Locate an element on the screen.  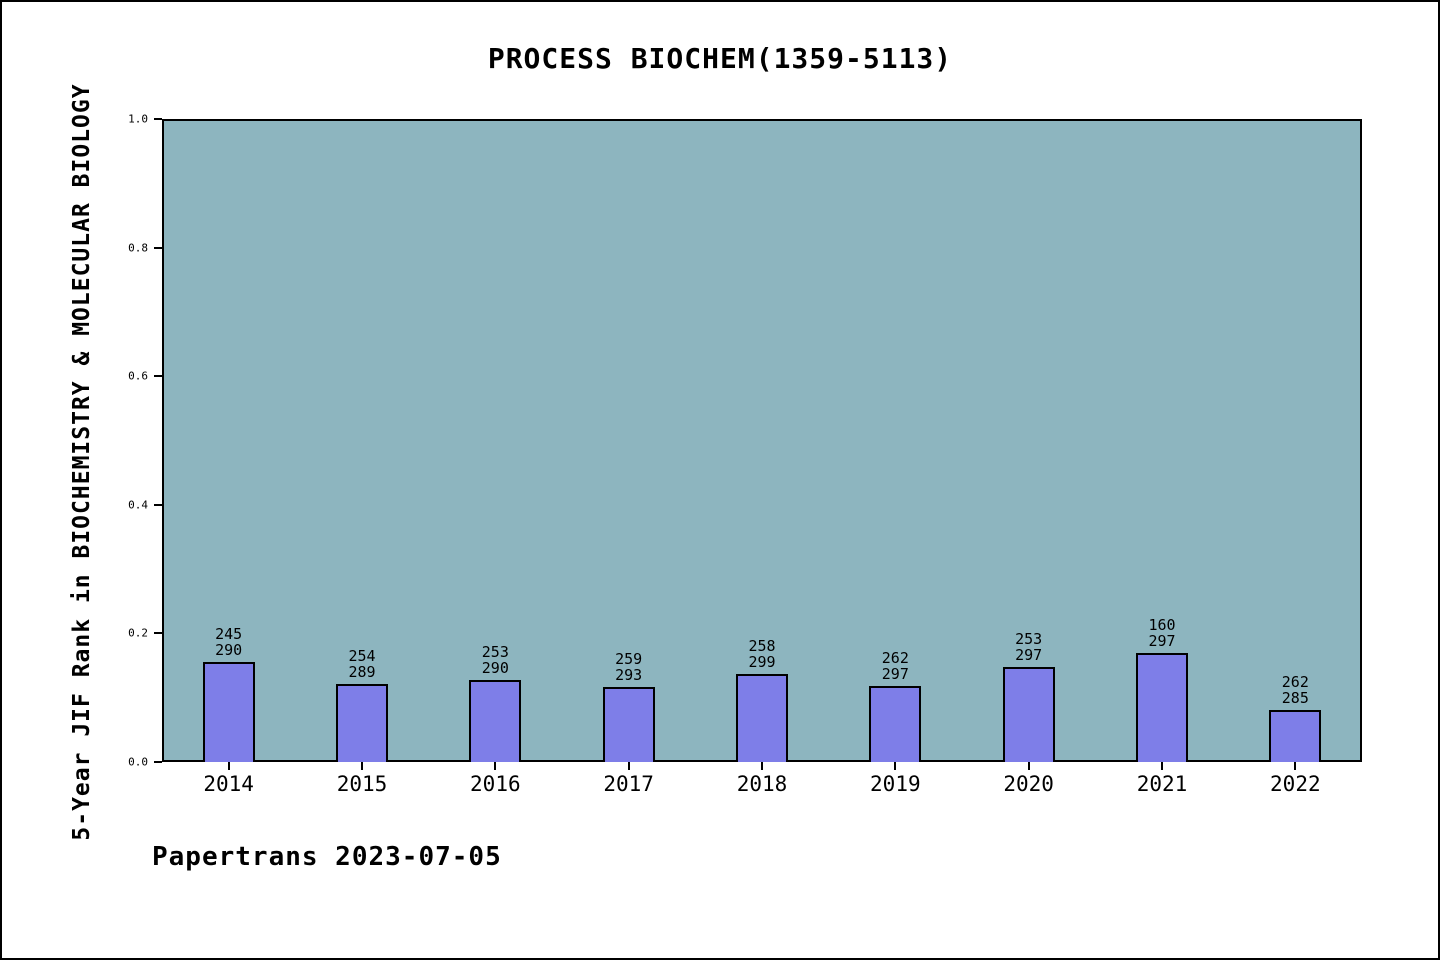
x-tick-label: 2016 is located at coordinates (495, 784).